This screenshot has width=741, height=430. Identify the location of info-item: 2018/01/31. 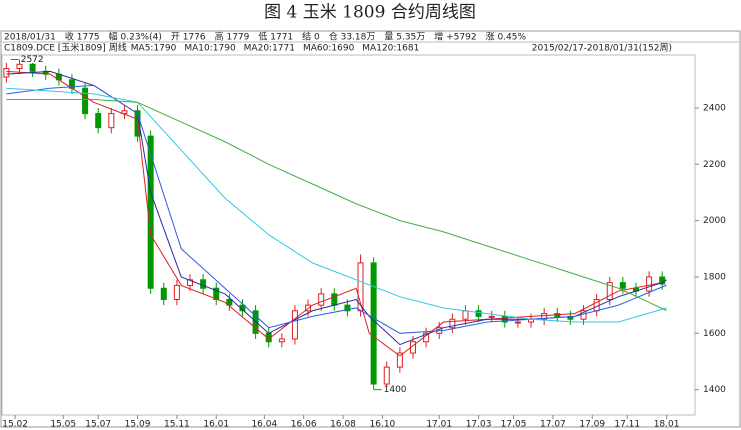
(30, 38).